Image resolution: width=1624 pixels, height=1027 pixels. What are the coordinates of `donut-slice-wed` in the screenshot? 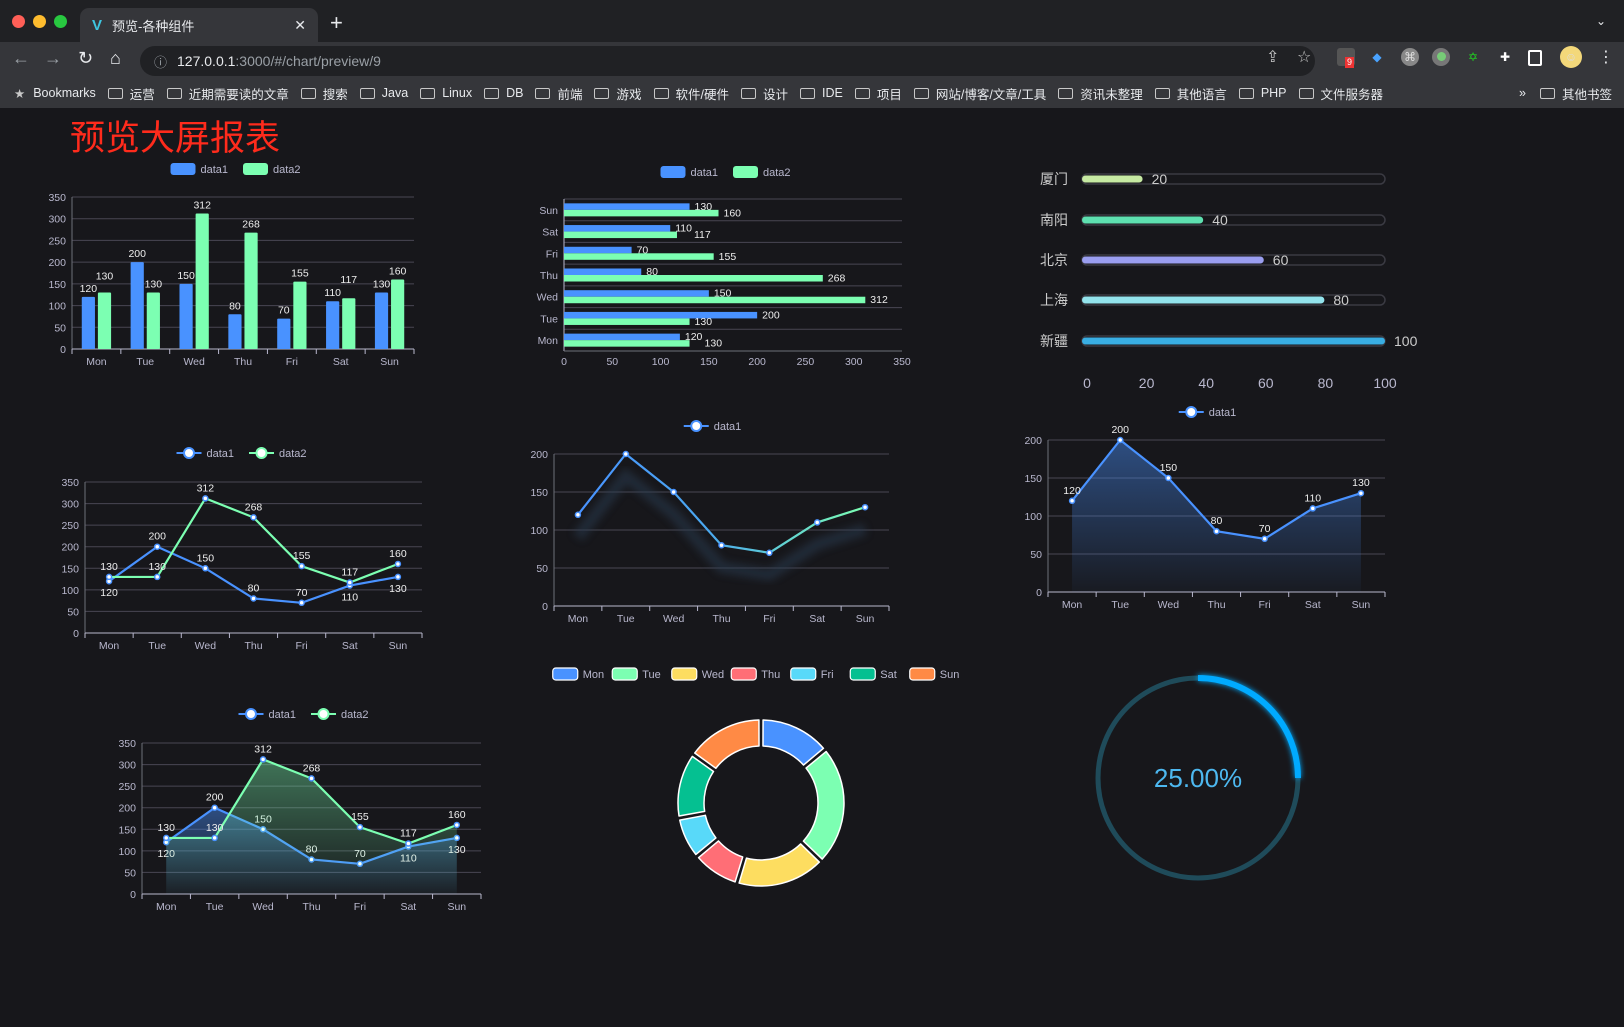 It's located at (779, 865).